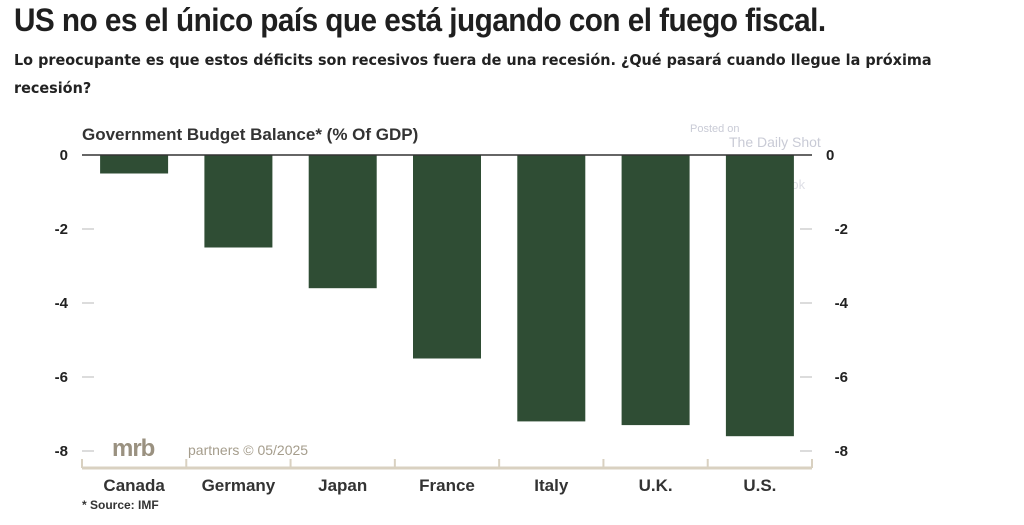 This screenshot has width=1024, height=525. Describe the element at coordinates (250, 134) in the screenshot. I see `chart-title: Government Budget Balance* (% Of GDP)` at that location.